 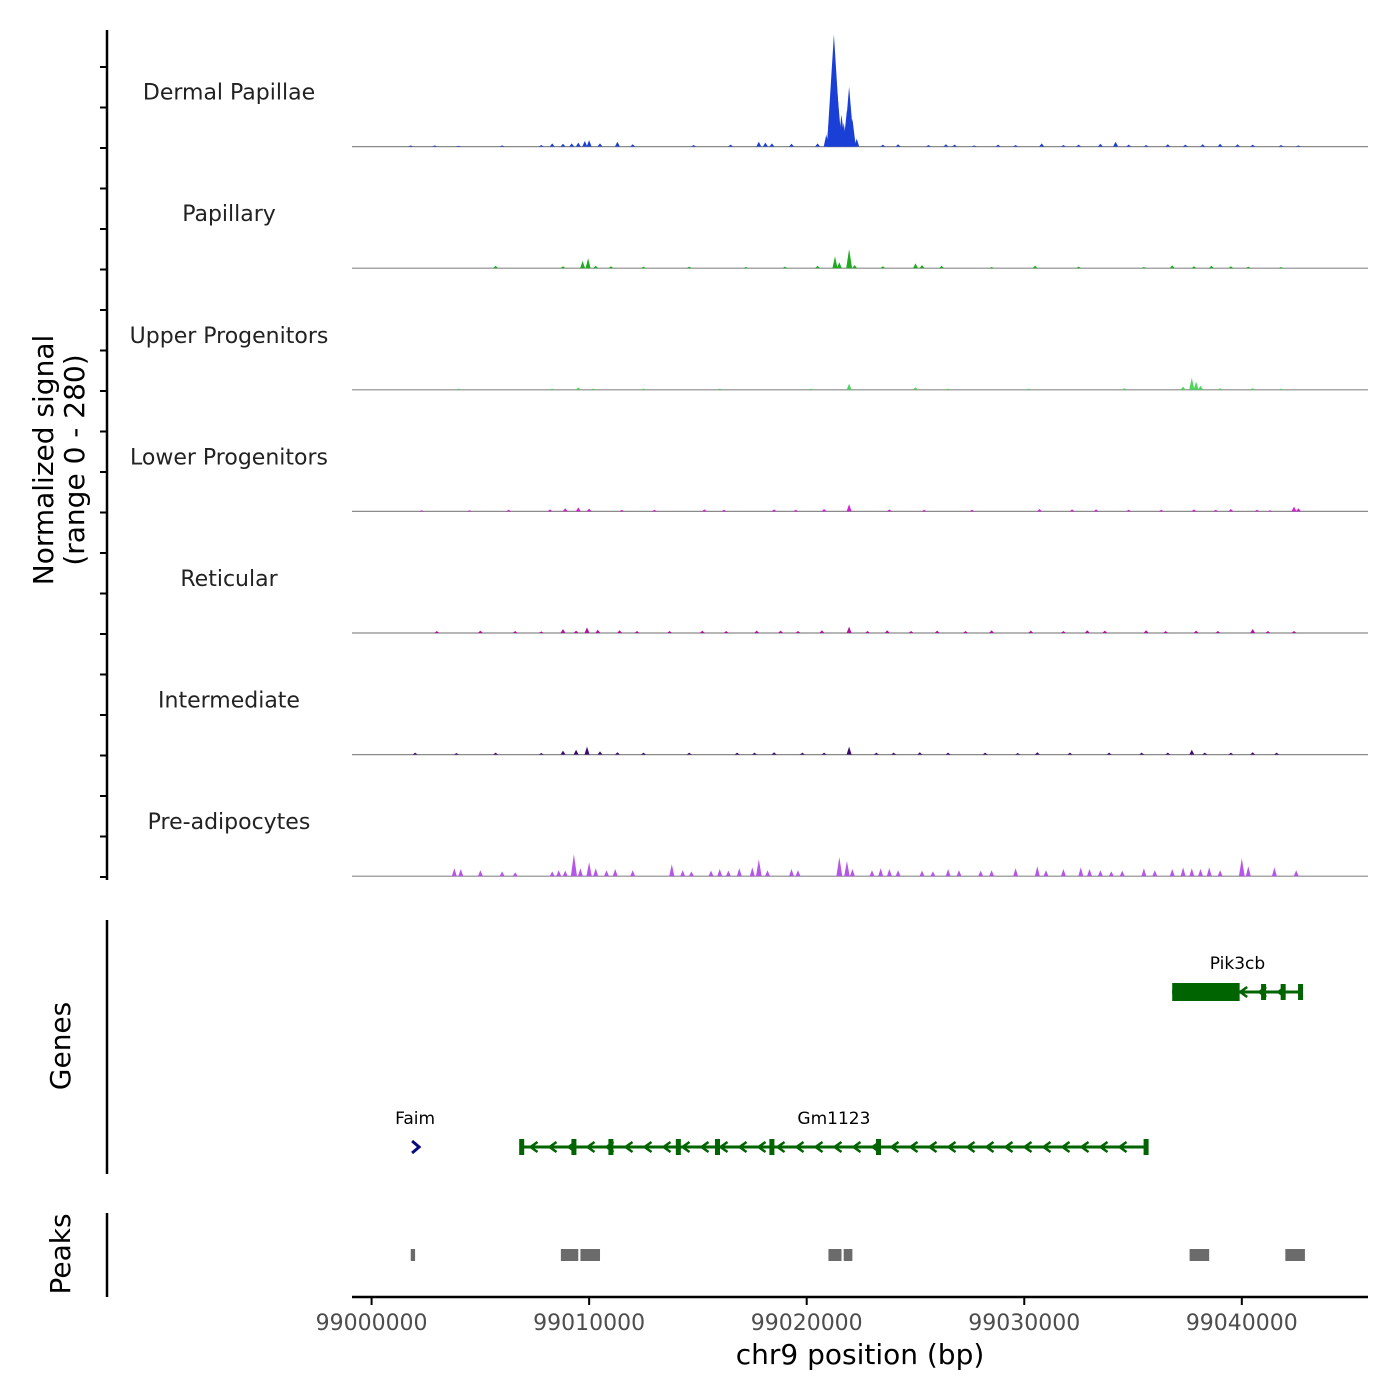 I want to click on gene-faim: Faim, so click(x=415, y=1132).